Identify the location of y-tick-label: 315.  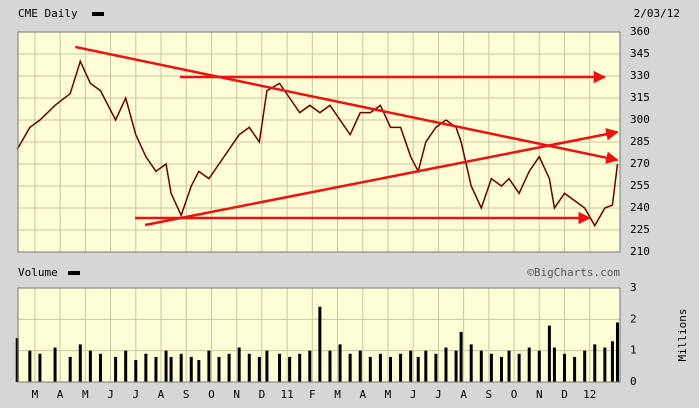
(640, 97).